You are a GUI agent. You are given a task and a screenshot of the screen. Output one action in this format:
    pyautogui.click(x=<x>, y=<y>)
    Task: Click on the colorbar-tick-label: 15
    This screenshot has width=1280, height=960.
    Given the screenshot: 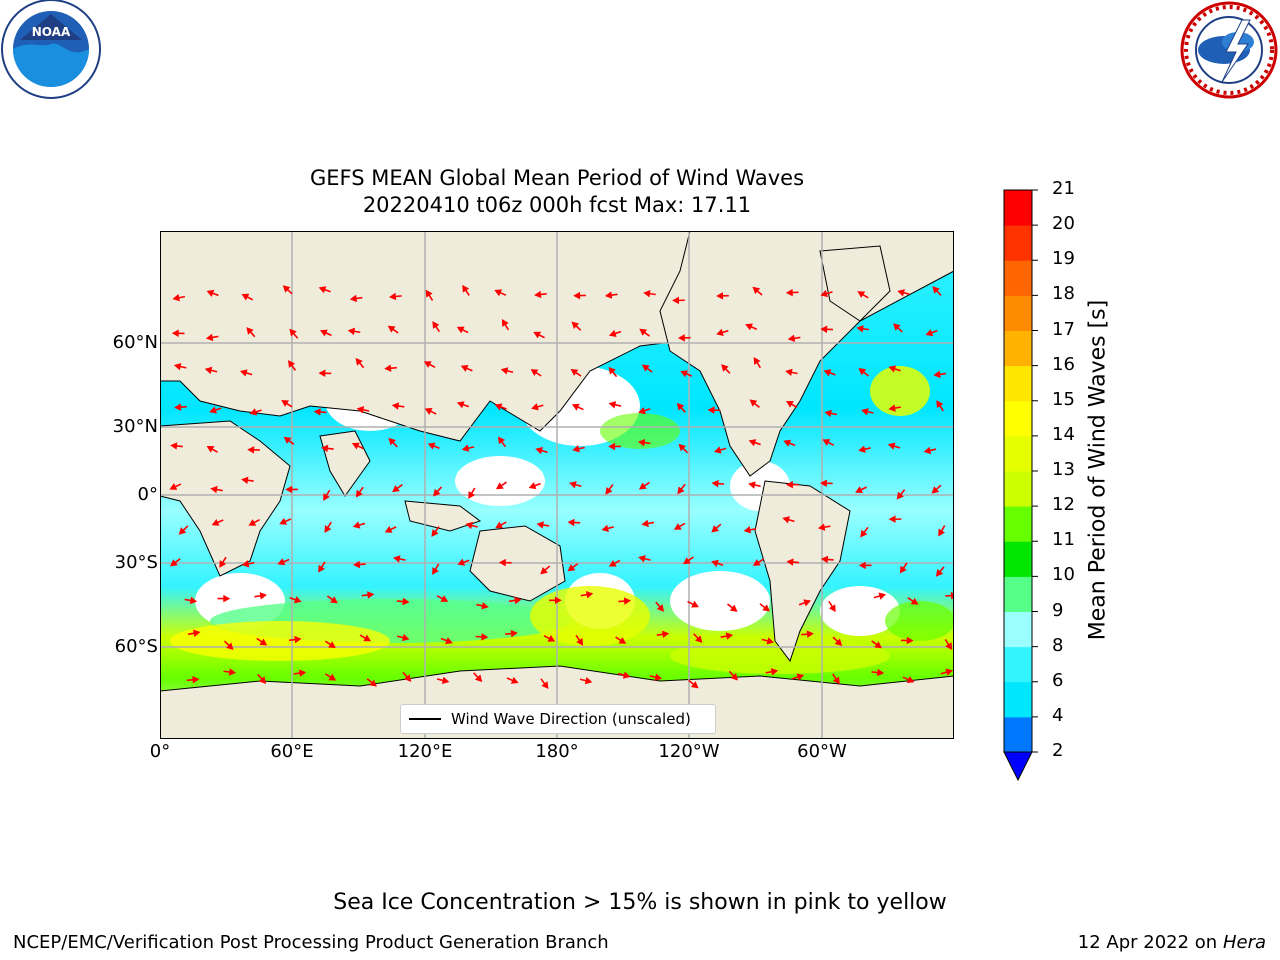 What is the action you would take?
    pyautogui.click(x=1063, y=399)
    